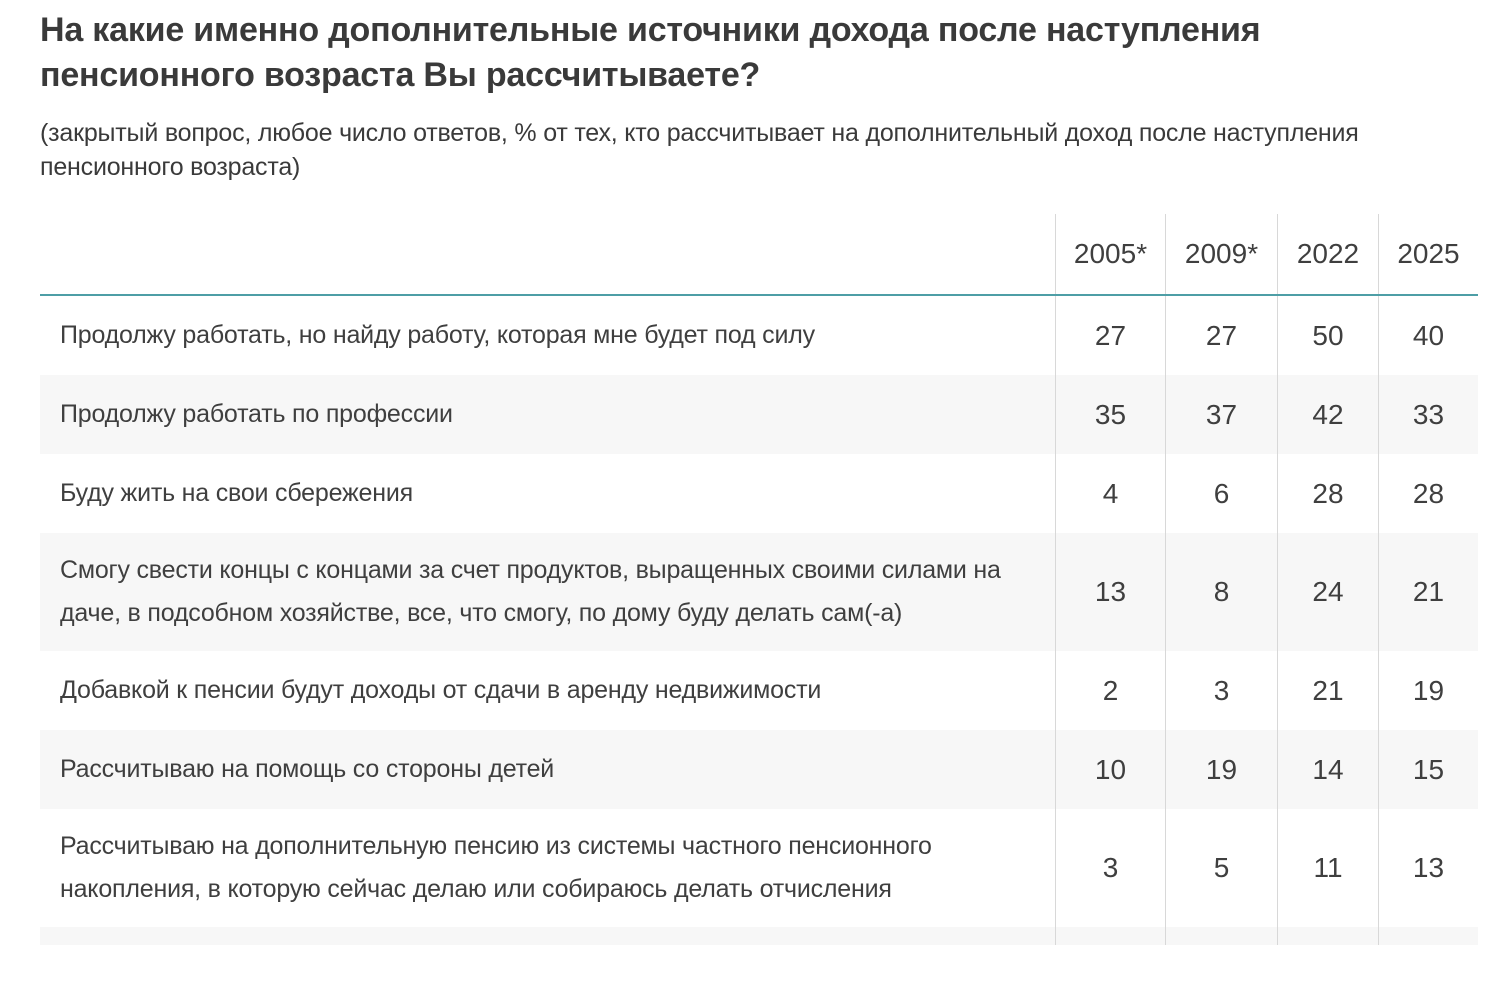  Describe the element at coordinates (1428, 592) in the screenshot. I see `row-value-2025: 21` at that location.